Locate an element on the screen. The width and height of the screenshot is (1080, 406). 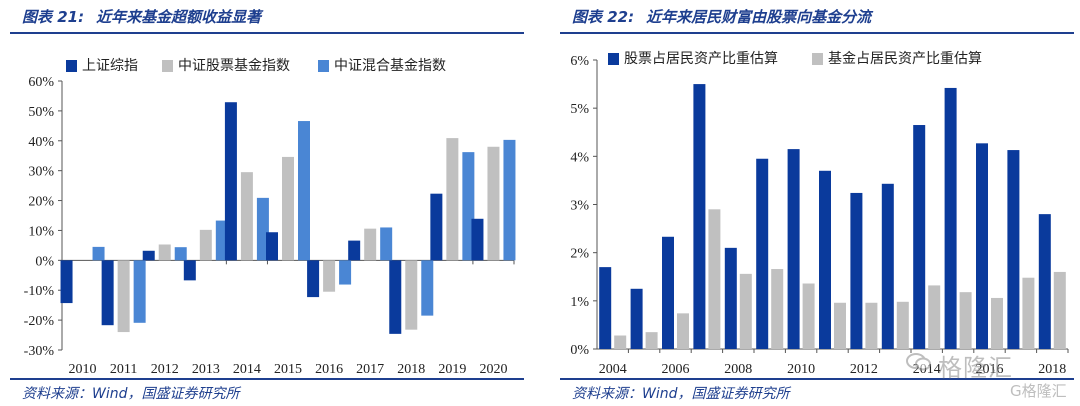
right-bar-2013-s0 is located at coordinates (887, 266).